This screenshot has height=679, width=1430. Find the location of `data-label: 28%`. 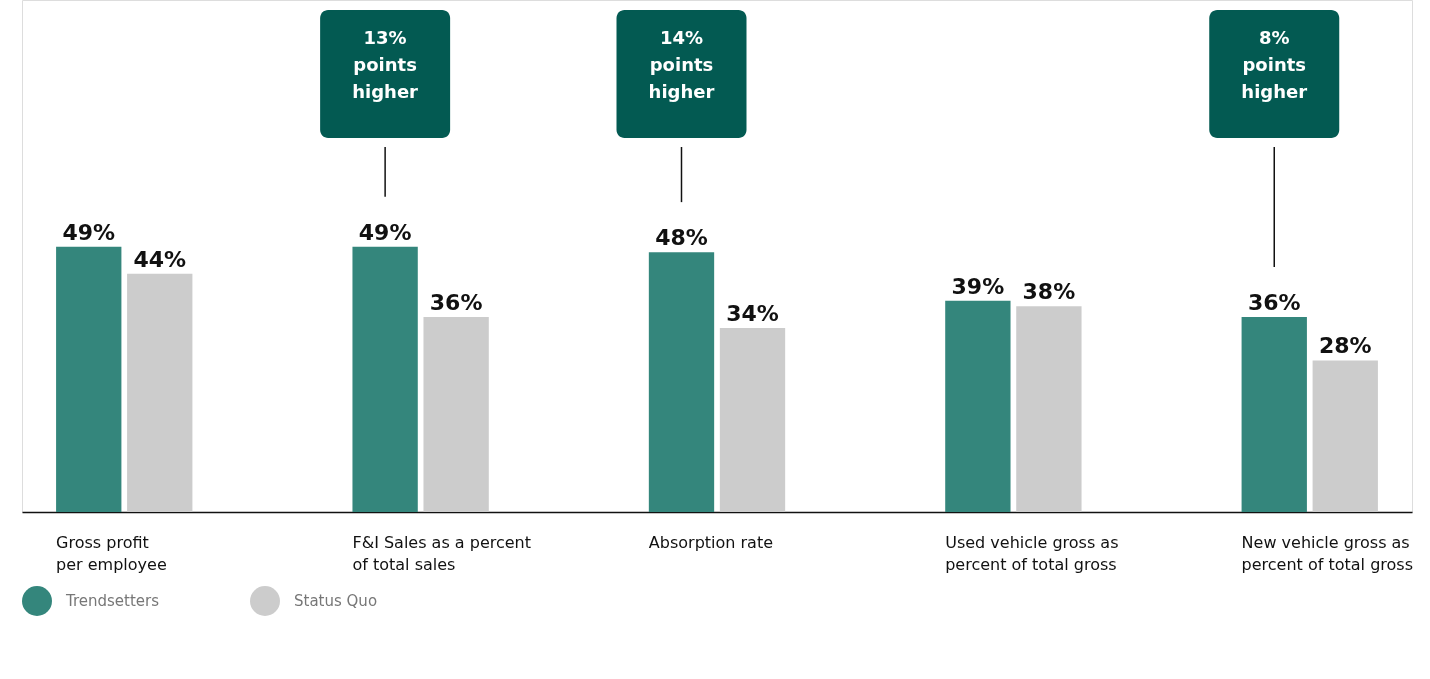

data-label: 28% is located at coordinates (1345, 346).